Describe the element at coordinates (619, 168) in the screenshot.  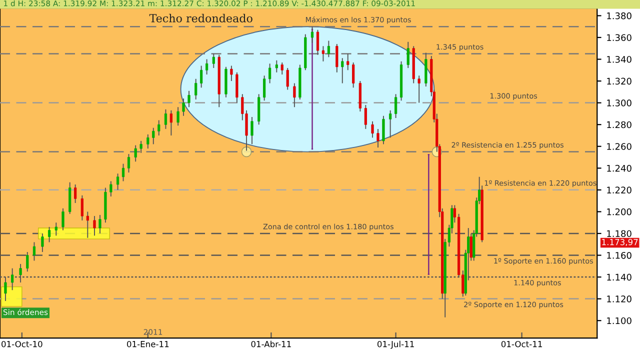
I see `y-tick-label: 1.240` at that location.